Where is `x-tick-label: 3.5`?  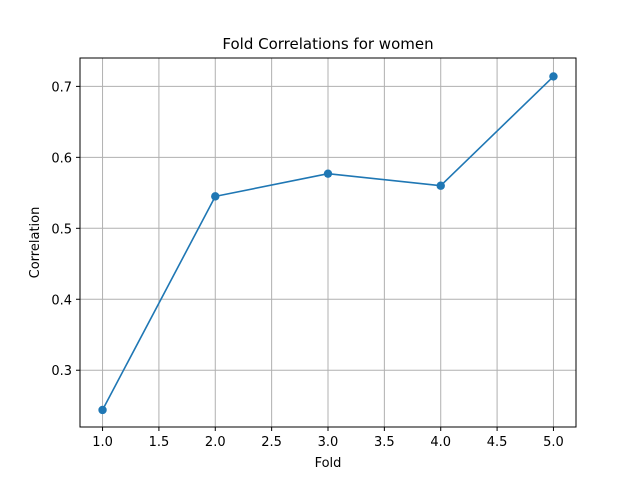 x-tick-label: 3.5 is located at coordinates (384, 442).